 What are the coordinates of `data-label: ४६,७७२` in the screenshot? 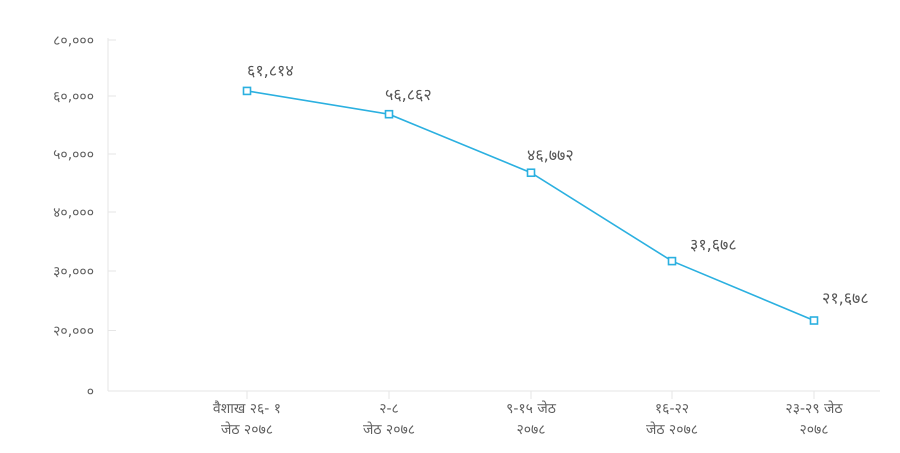 It's located at (550, 155).